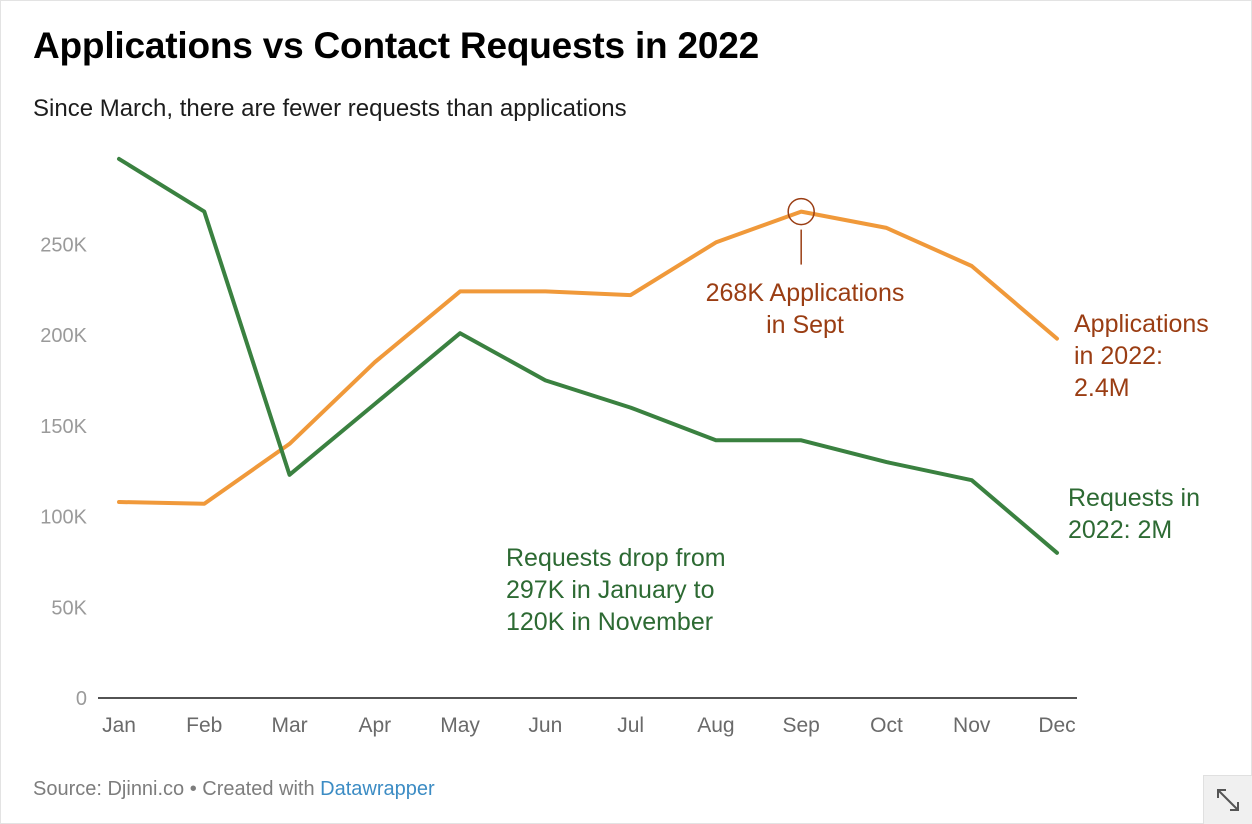  I want to click on x-tick-label: Mar, so click(289, 725).